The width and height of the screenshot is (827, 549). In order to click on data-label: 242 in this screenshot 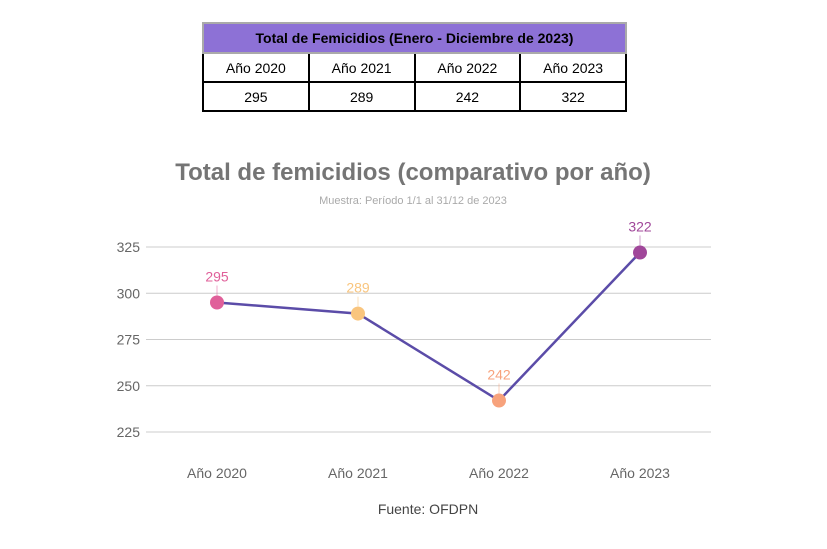, I will do `click(499, 375)`.